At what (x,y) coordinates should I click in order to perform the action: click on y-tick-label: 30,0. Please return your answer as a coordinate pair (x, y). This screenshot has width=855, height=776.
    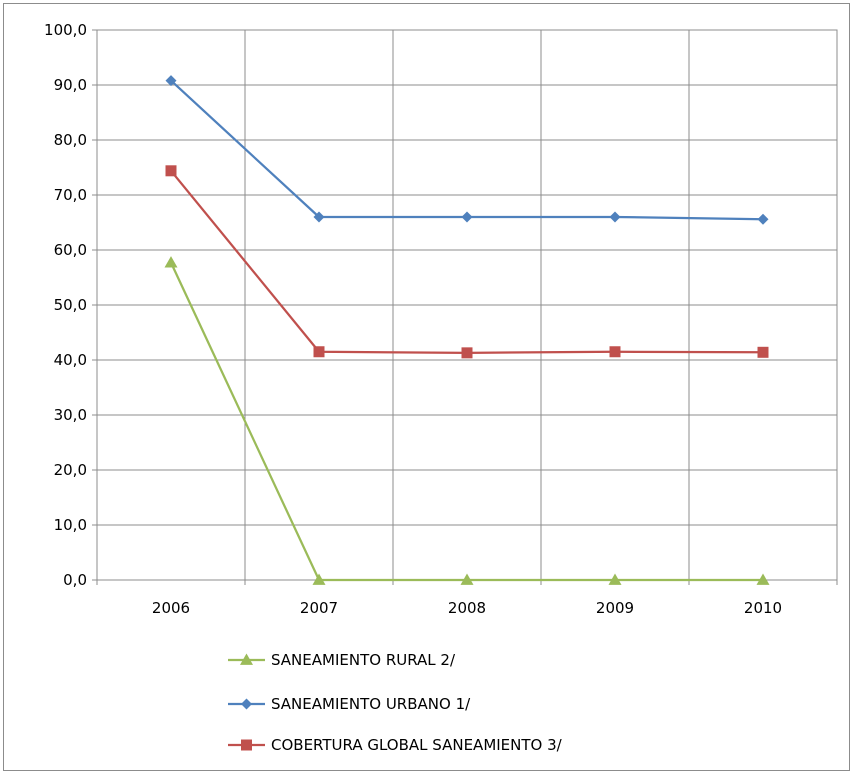
    Looking at the image, I should click on (70, 415).